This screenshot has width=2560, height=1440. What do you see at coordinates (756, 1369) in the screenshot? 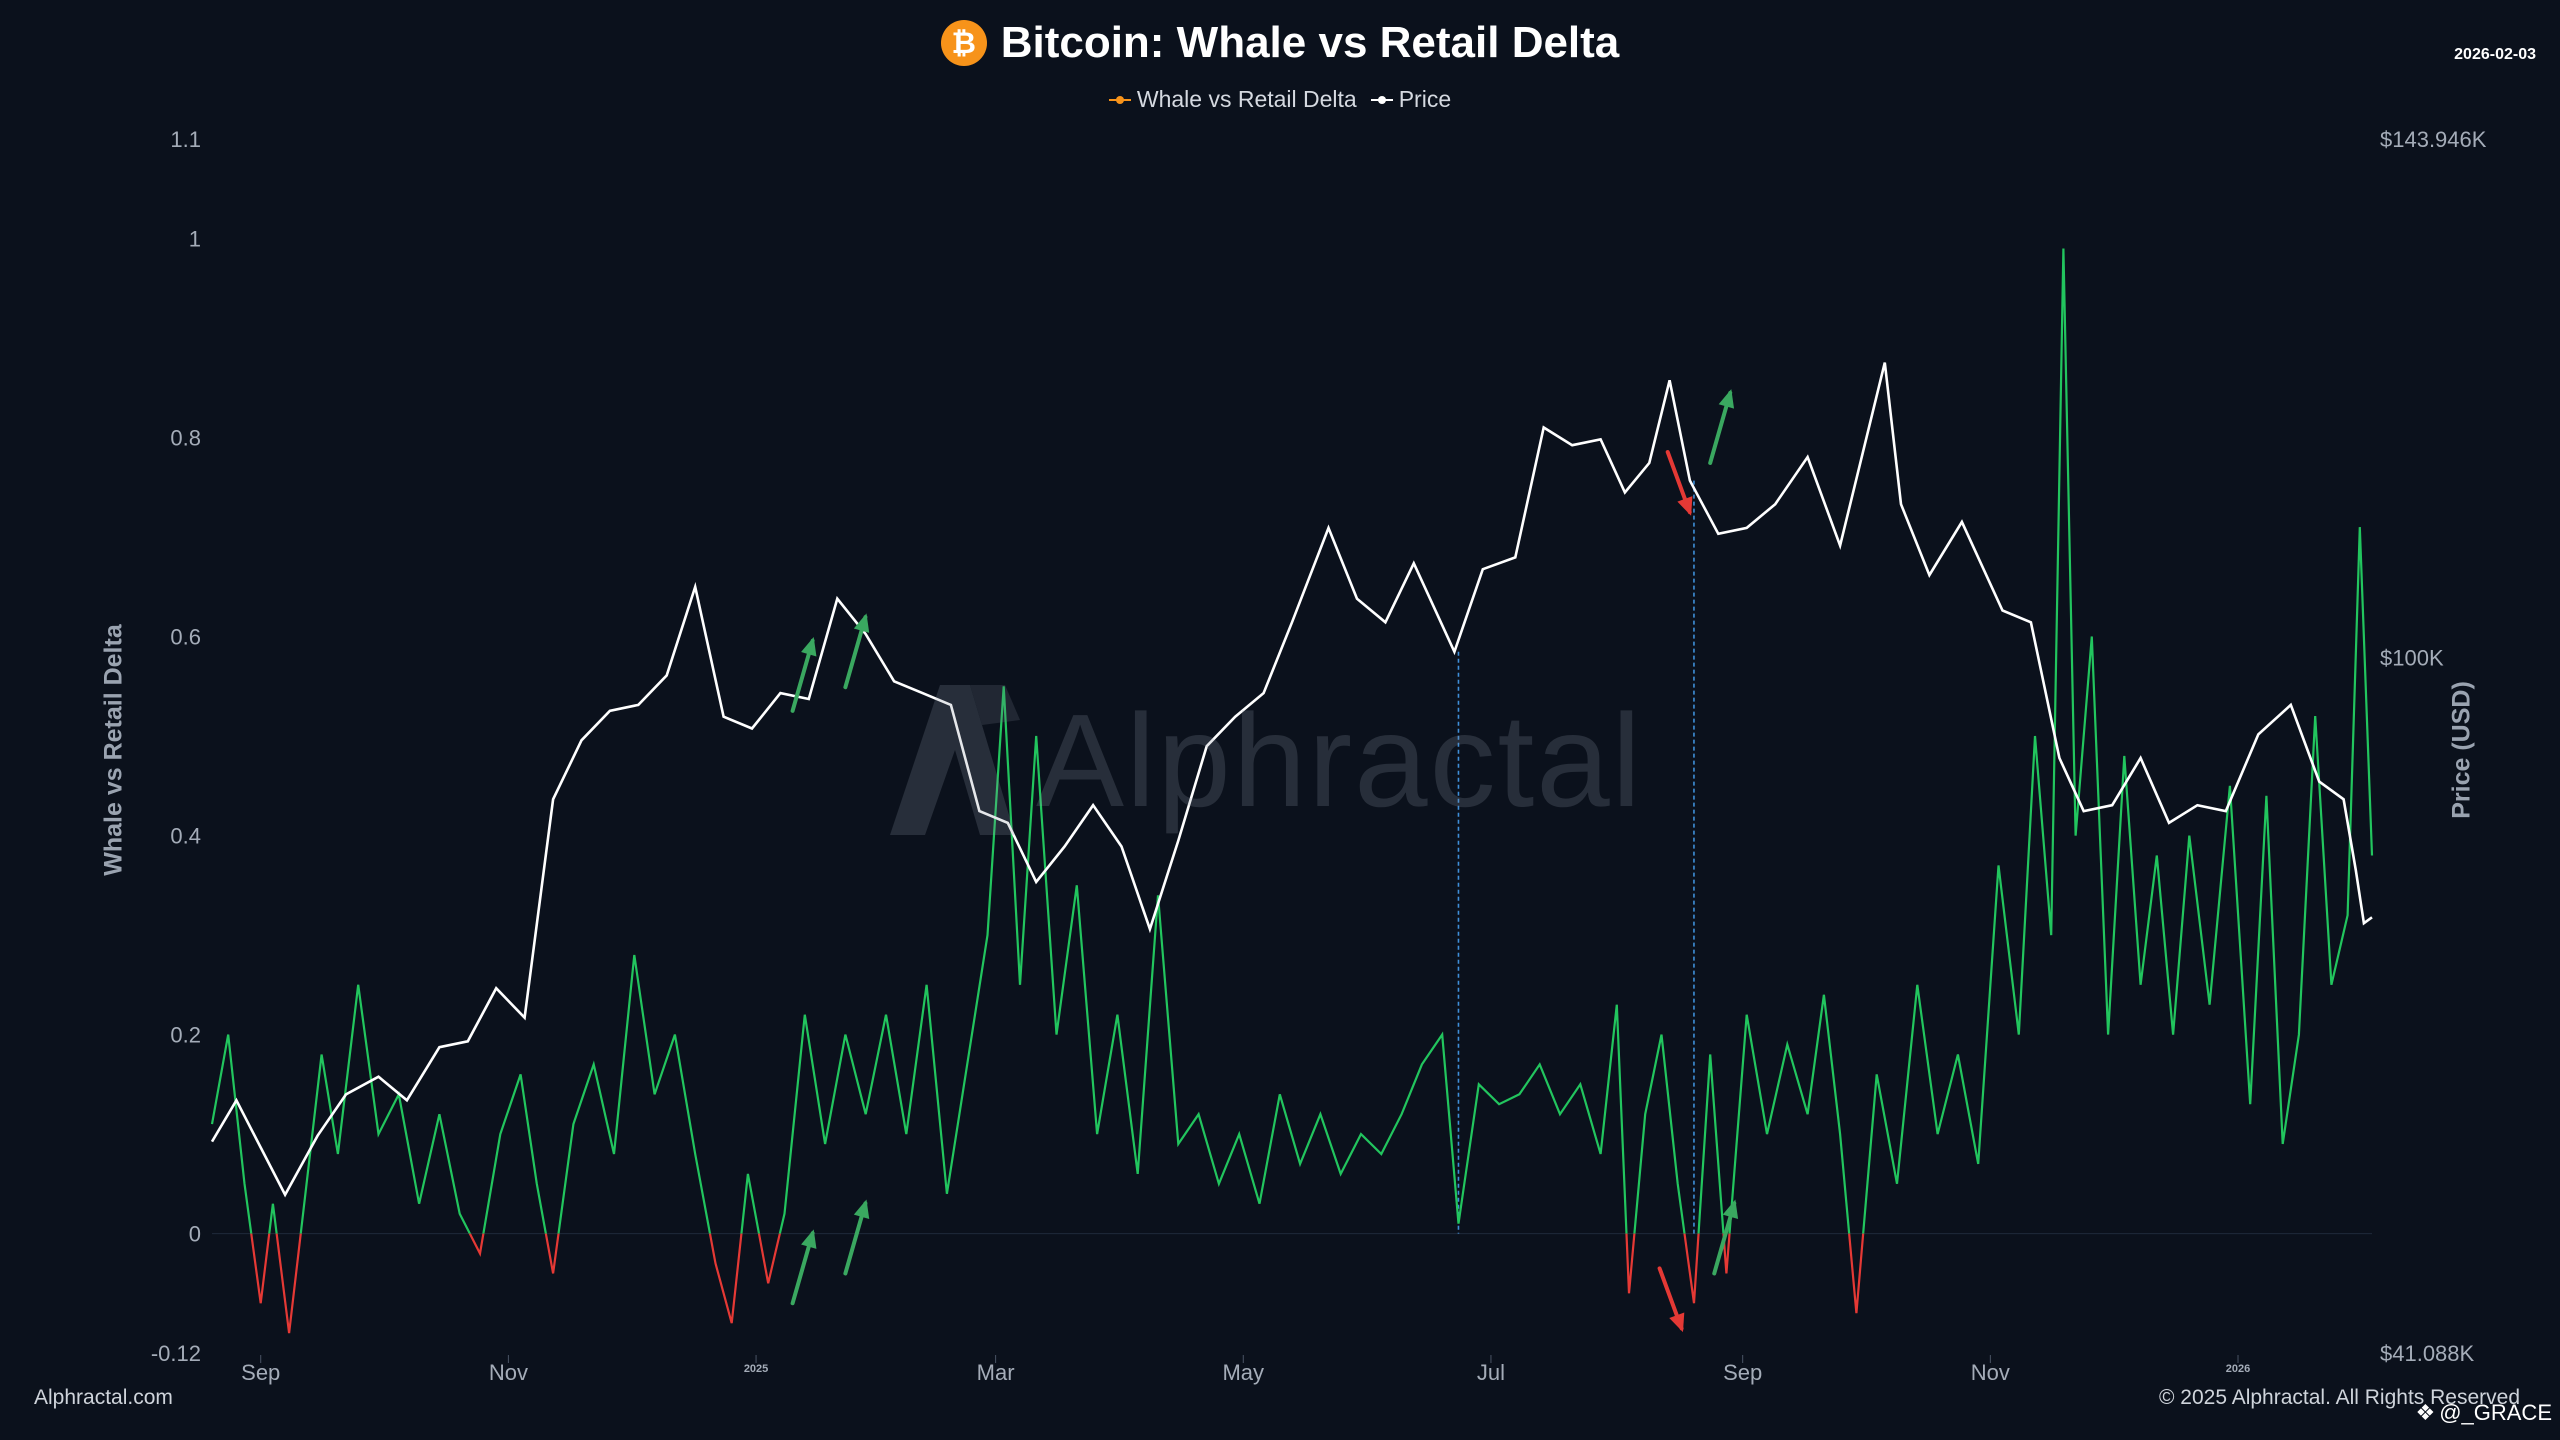
I see `x-tick-label: 2025` at bounding box center [756, 1369].